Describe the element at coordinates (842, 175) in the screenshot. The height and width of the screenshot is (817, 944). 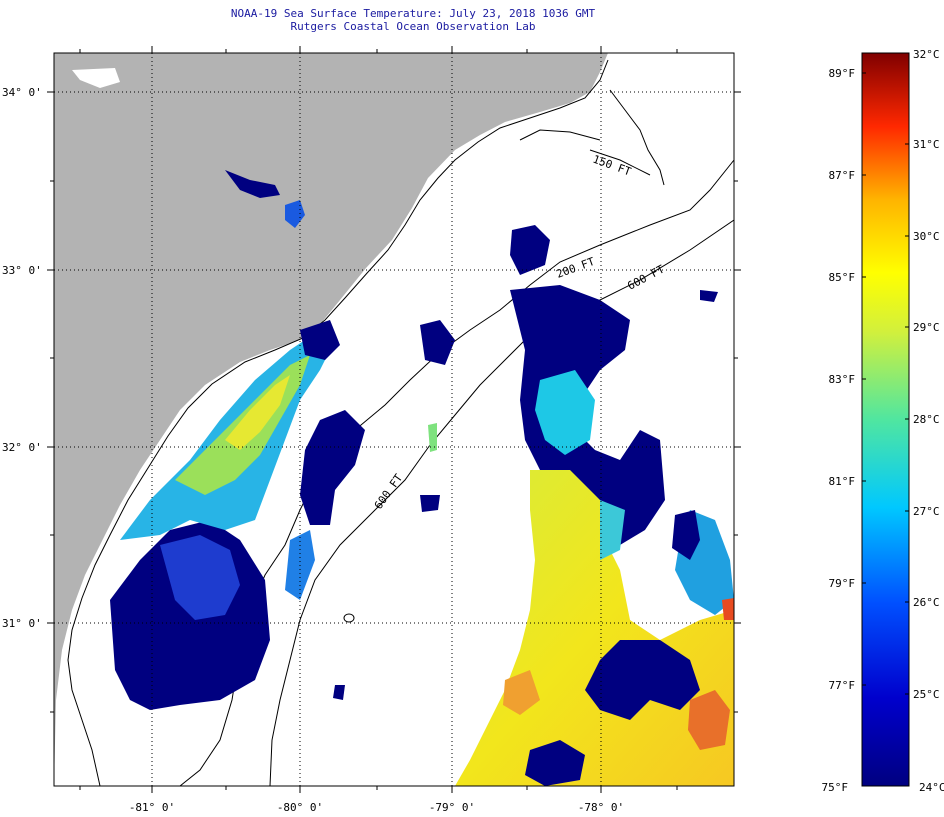
I see `colorbar-label-f: 87°F` at that location.